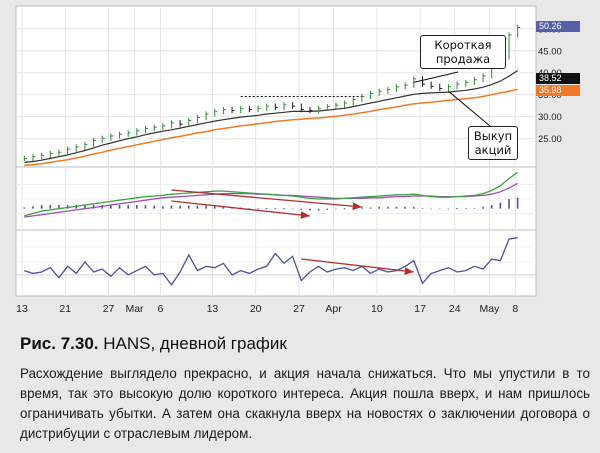 This screenshot has height=453, width=600. I want to click on price-tag-last: 50.26, so click(558, 26).